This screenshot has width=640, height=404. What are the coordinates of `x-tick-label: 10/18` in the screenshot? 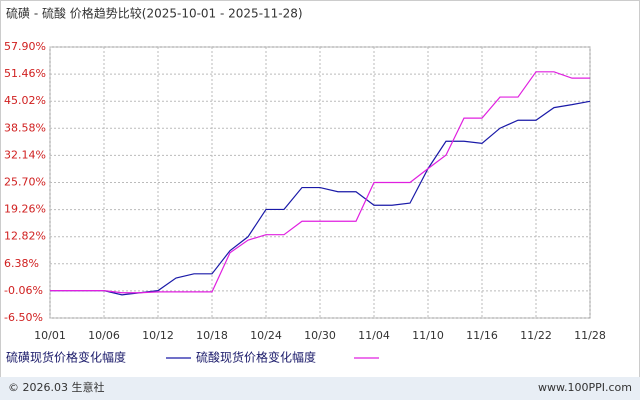 It's located at (212, 335).